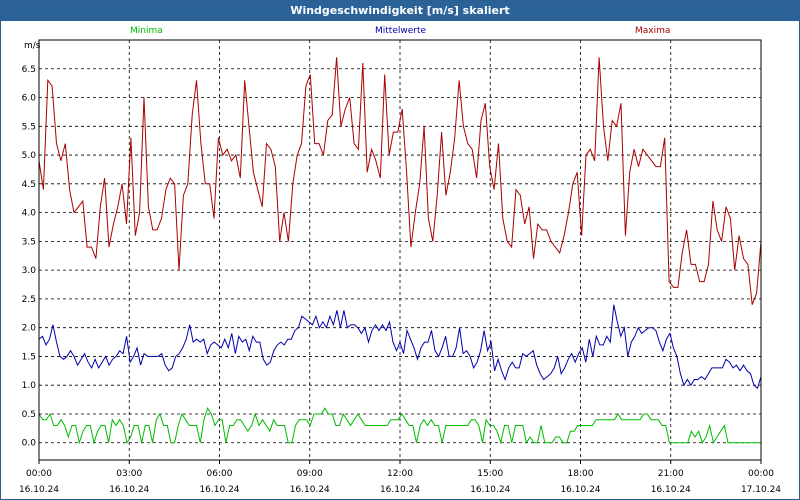 Image resolution: width=800 pixels, height=500 pixels. Describe the element at coordinates (29, 300) in the screenshot. I see `y-tick-label: 2.5` at that location.